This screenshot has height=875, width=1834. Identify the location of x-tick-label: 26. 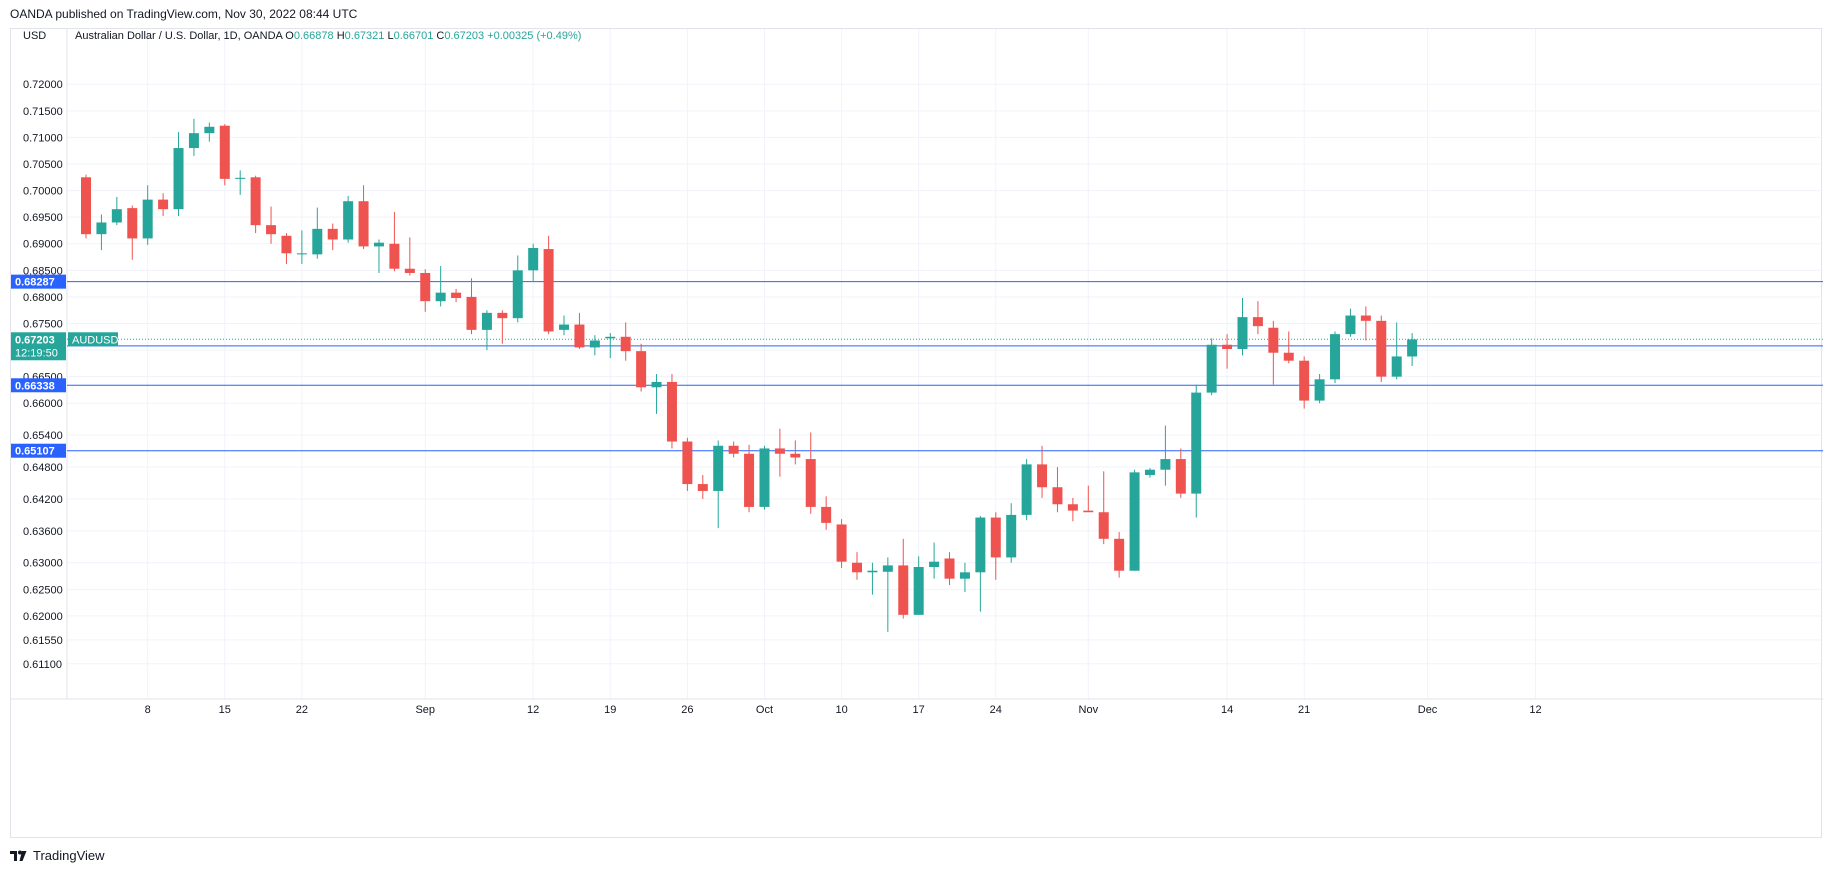
(687, 710).